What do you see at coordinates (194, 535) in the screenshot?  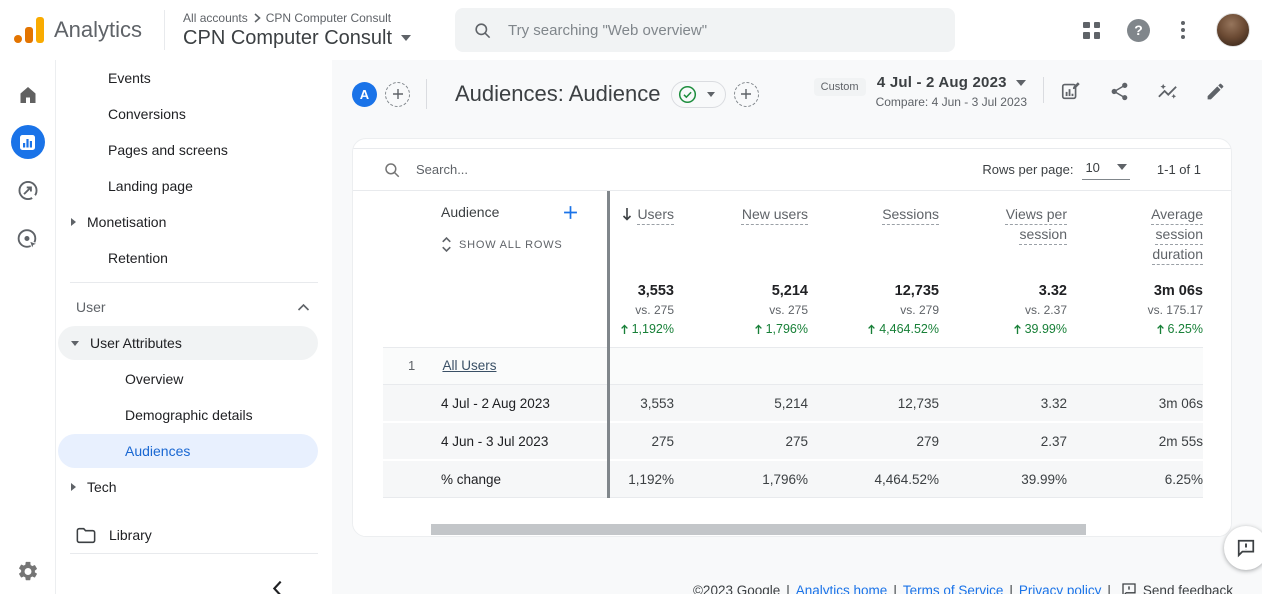 I see `sidebar-item-library: Library` at bounding box center [194, 535].